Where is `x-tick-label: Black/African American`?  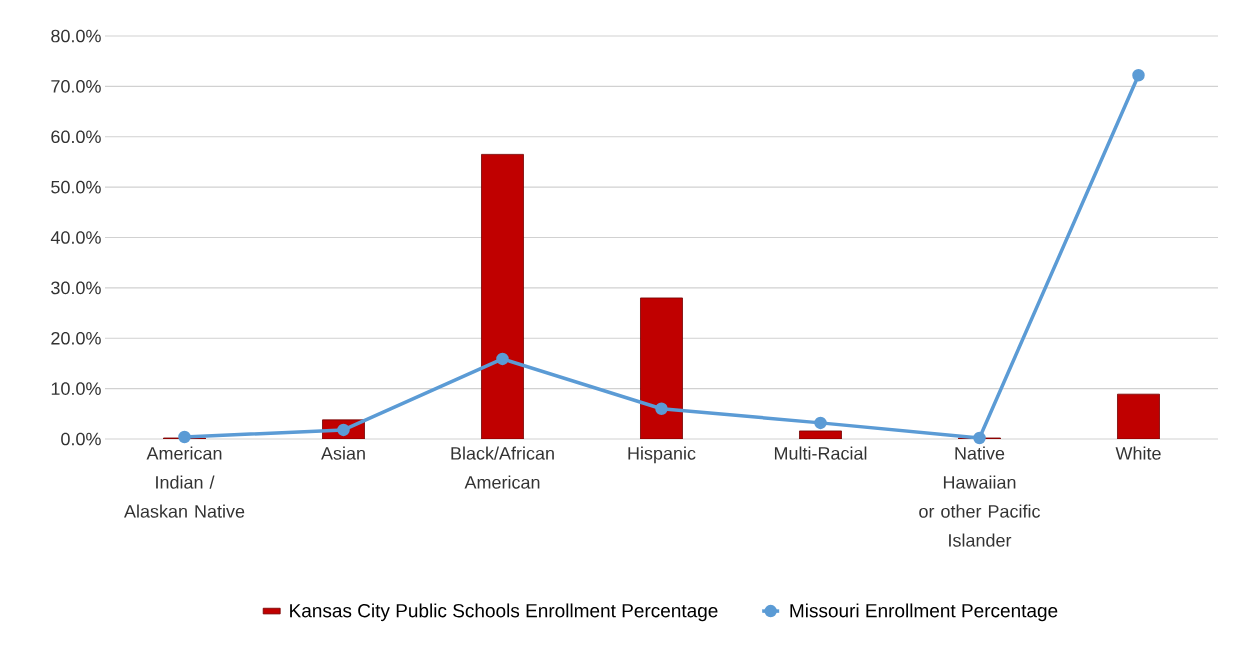 x-tick-label: Black/African American is located at coordinates (502, 467).